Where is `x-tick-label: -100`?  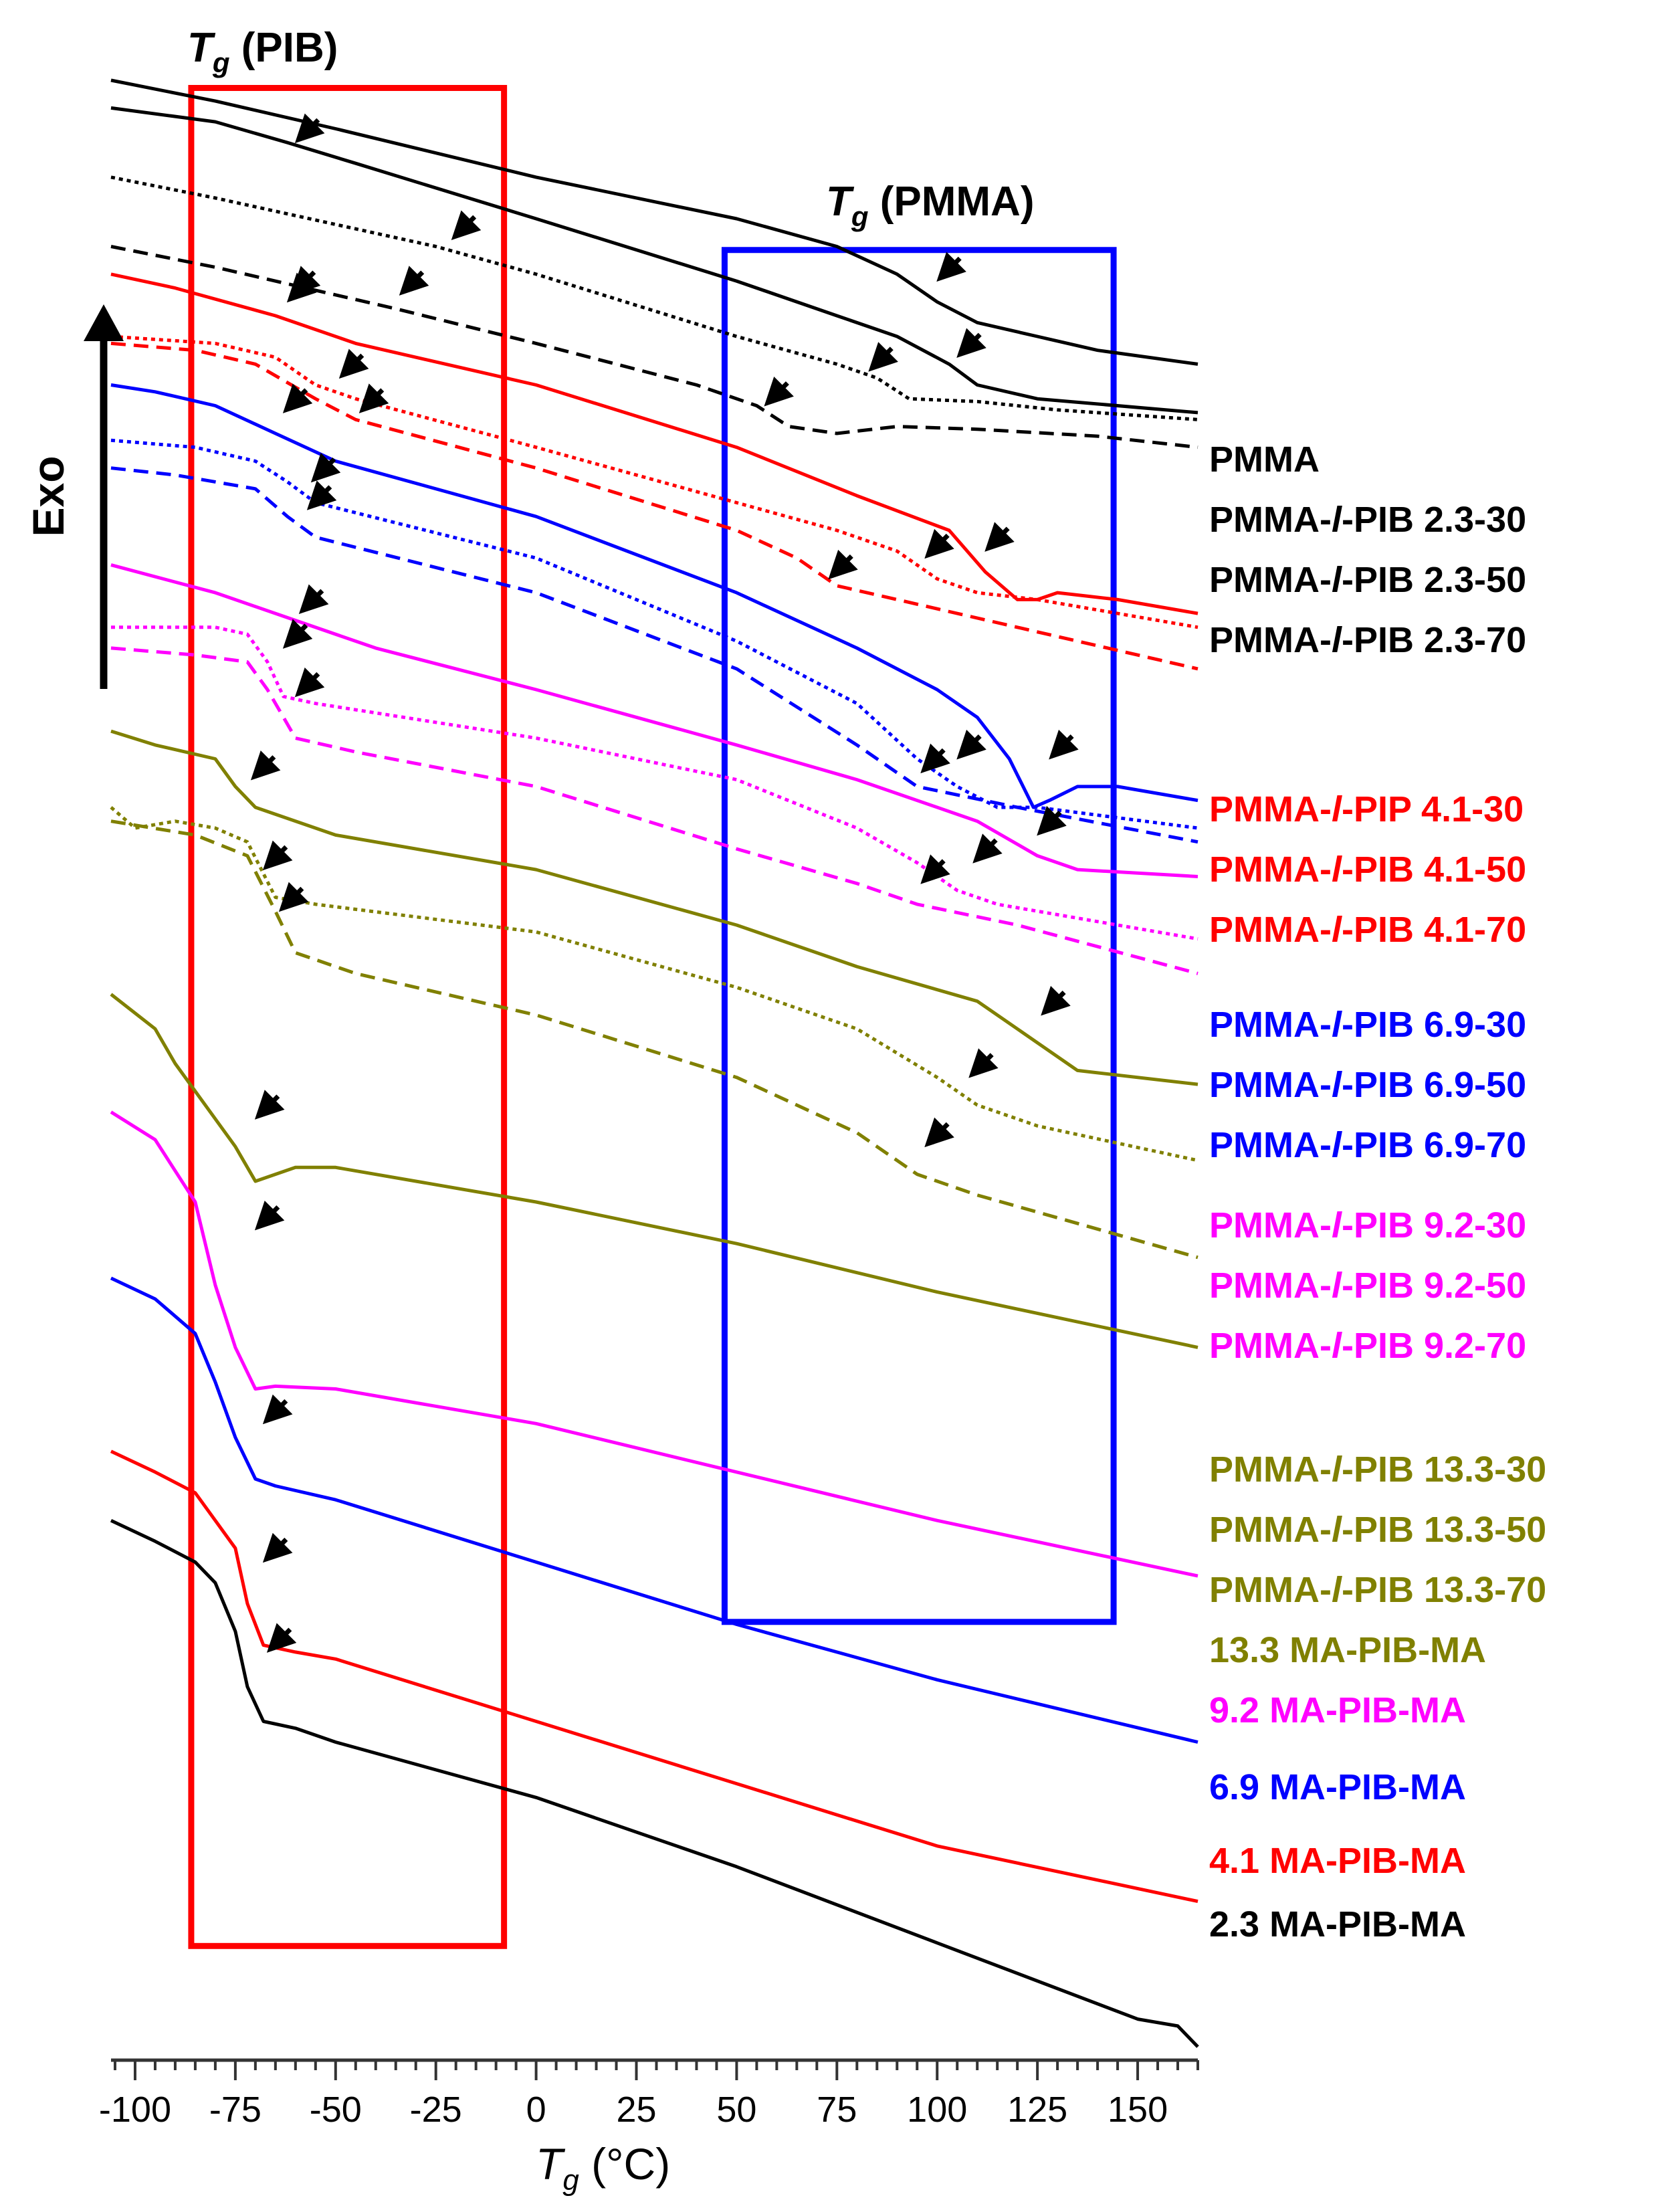 x-tick-label: -100 is located at coordinates (135, 2110).